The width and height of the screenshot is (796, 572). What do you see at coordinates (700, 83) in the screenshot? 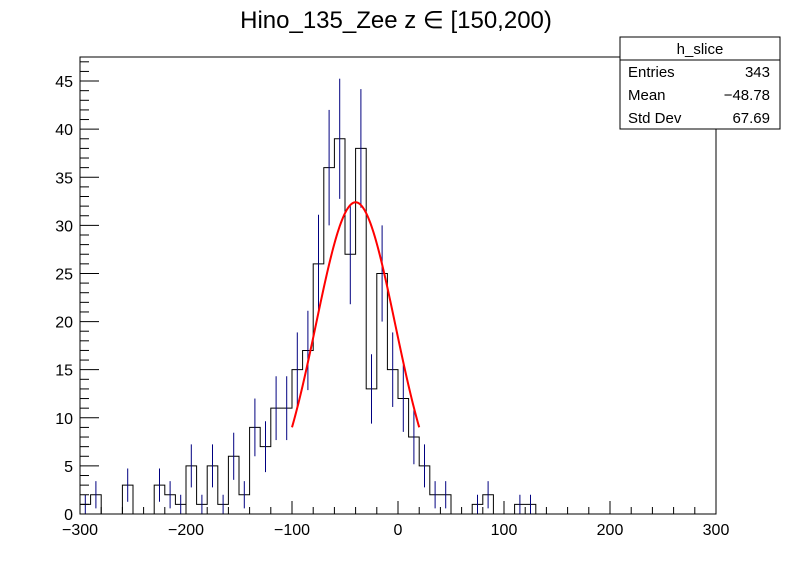
I see `stats-box-frame` at bounding box center [700, 83].